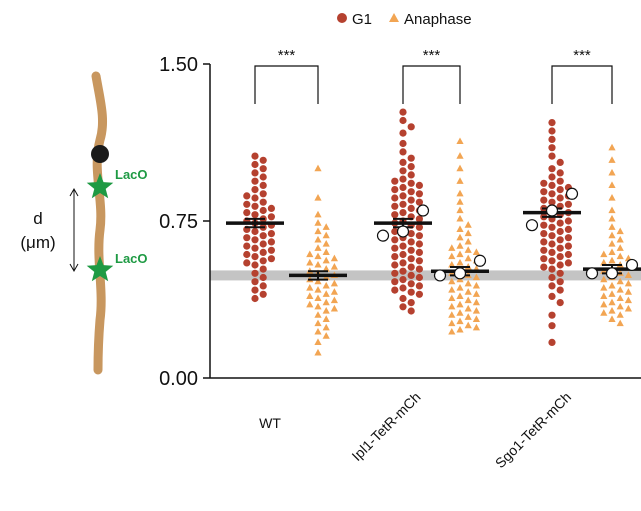  What do you see at coordinates (433, 75) in the screenshot?
I see `significance-brackets: *** *** ***` at bounding box center [433, 75].